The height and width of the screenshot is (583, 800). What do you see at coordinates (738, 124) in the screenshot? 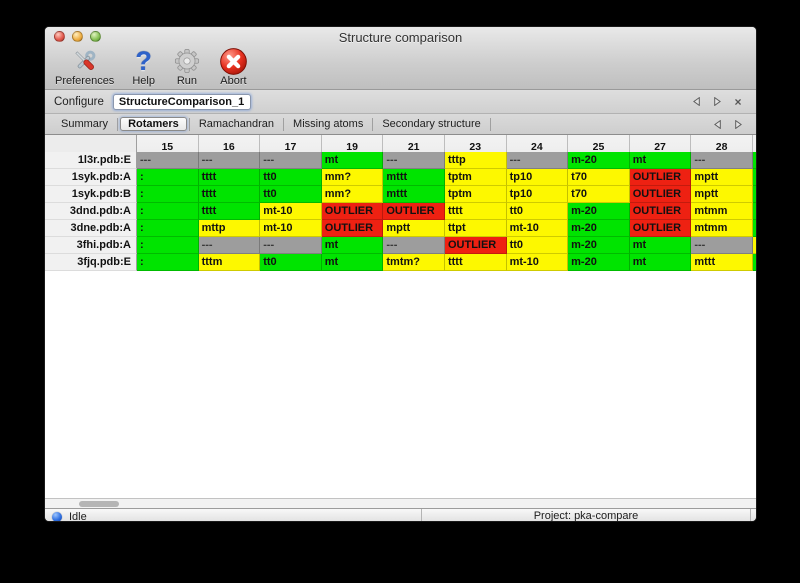
I see `tabs-next-icon` at bounding box center [738, 124].